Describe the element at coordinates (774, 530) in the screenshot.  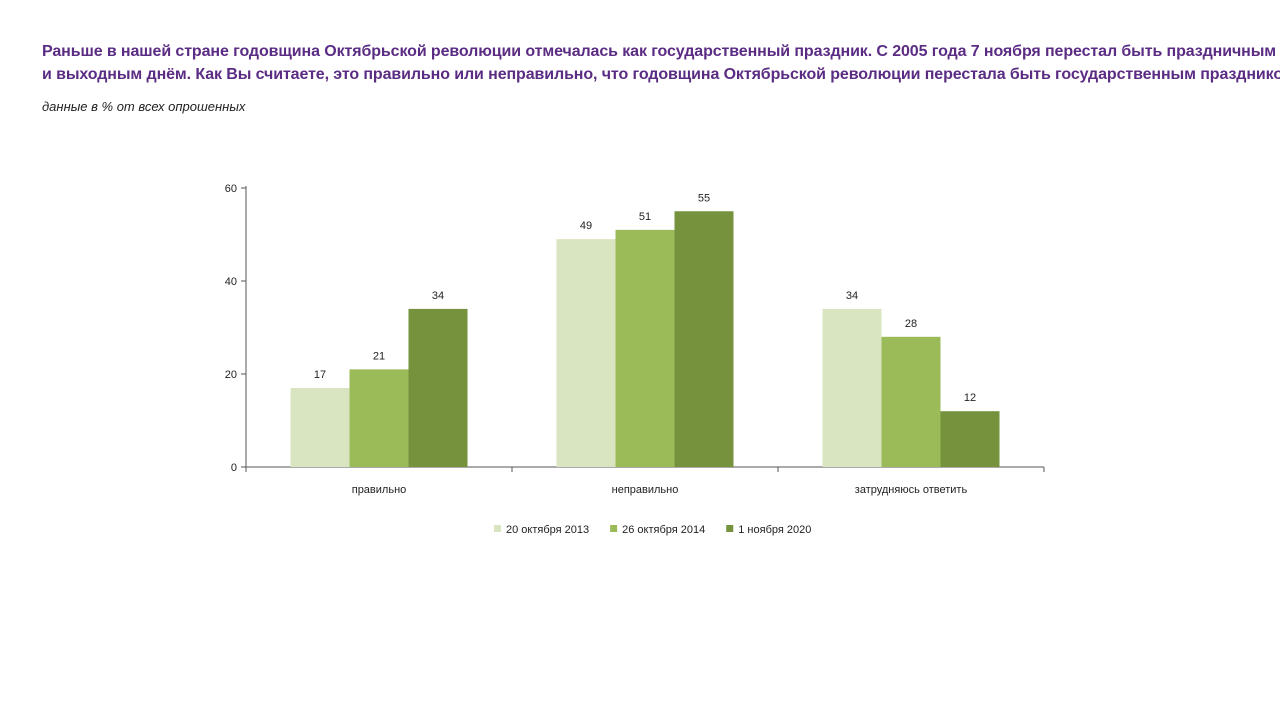
I see `legend-label: 1 ноября 2020` at that location.